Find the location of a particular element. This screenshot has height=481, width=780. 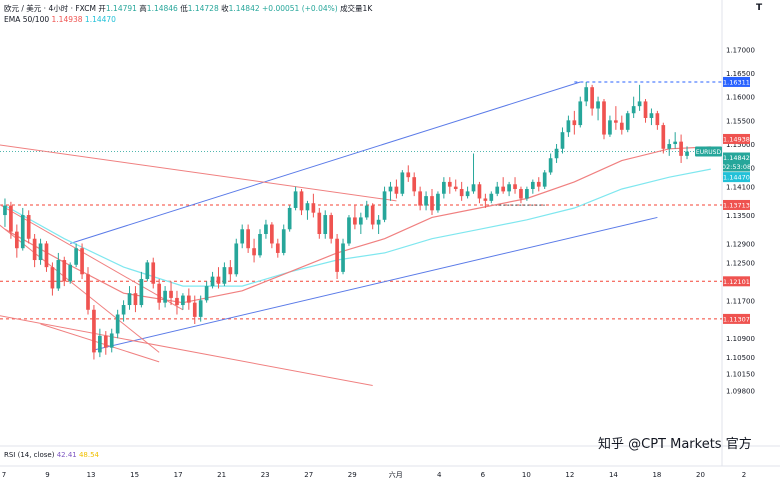

y-tick-label: 1.16500 is located at coordinates (740, 74).